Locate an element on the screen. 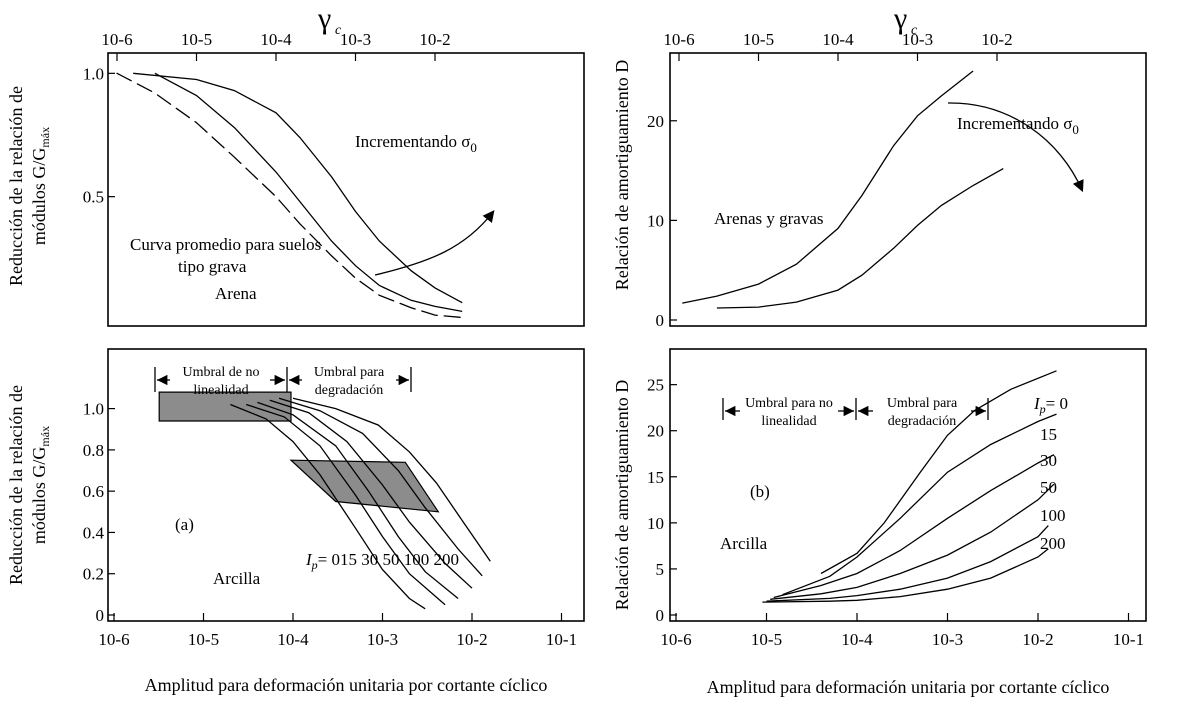  y-axis-label-bottom-left-line2: módulos G/Gmáx is located at coordinates (40, 485).